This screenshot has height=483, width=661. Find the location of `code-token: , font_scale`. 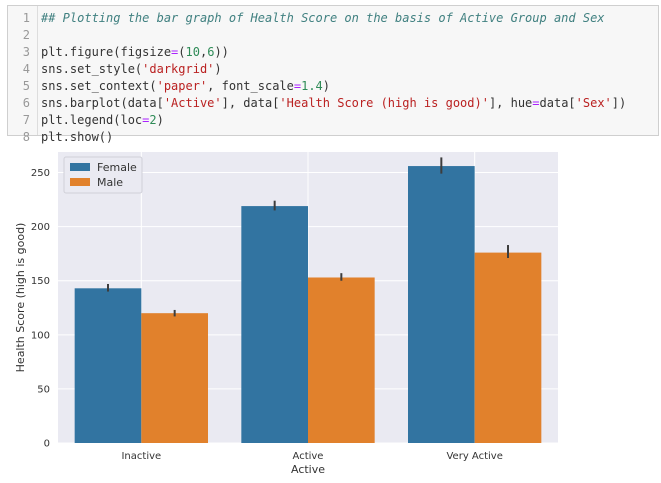

code-token: , font_scale is located at coordinates (250, 86).